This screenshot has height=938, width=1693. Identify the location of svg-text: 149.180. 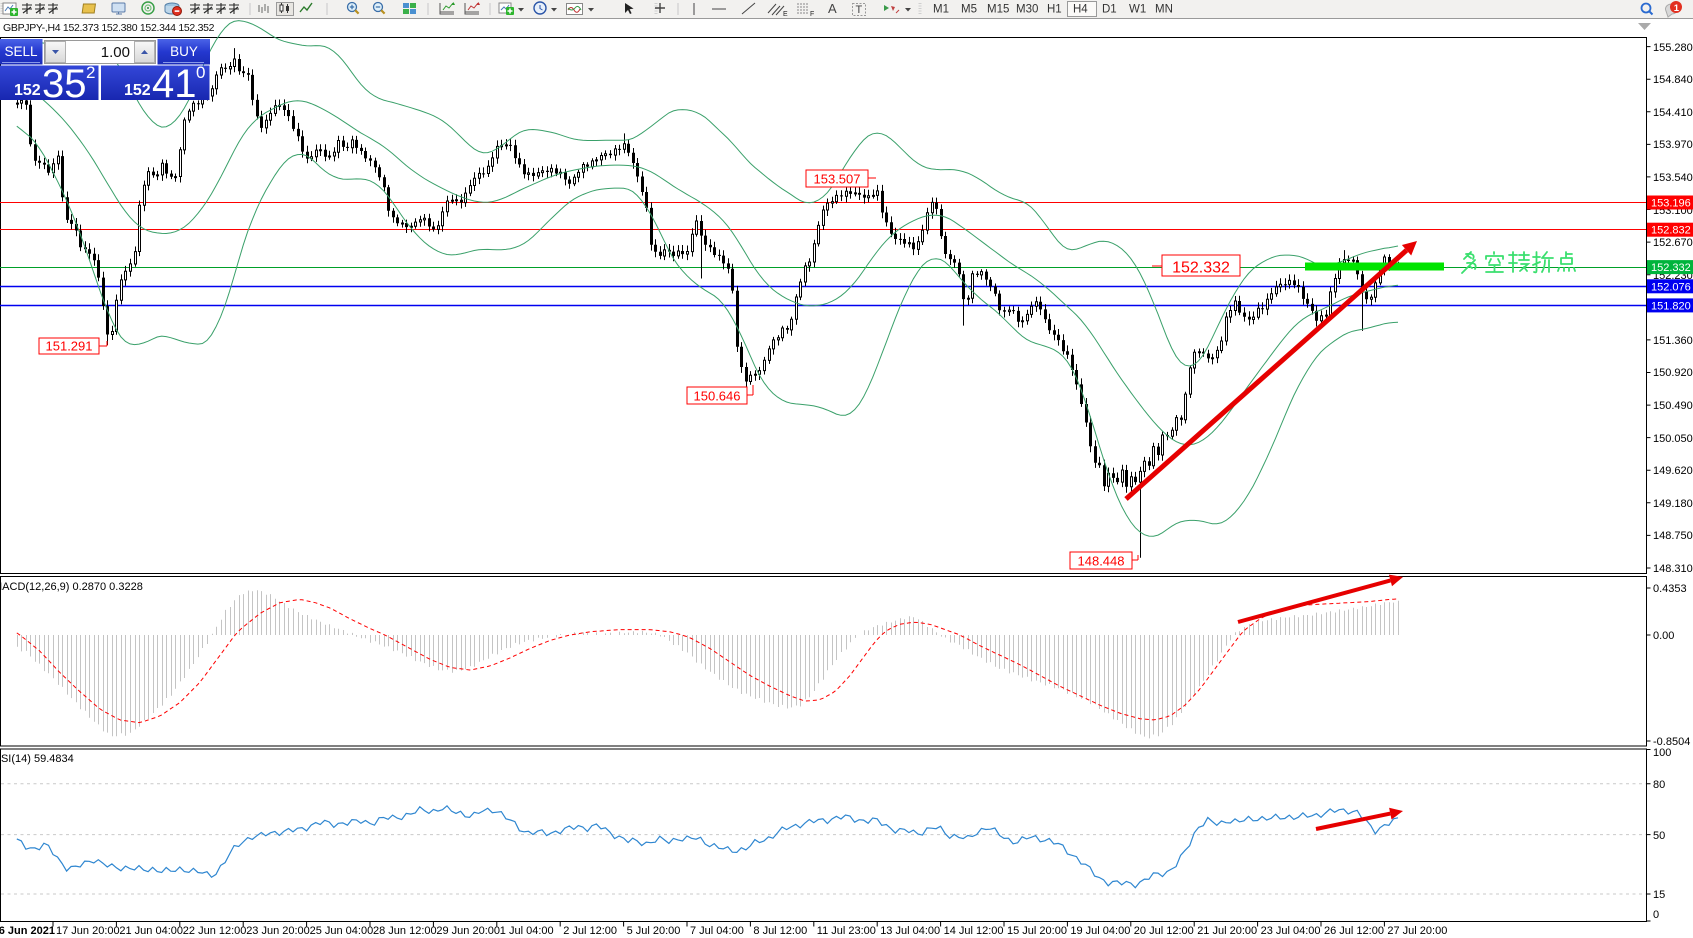
(1673, 504).